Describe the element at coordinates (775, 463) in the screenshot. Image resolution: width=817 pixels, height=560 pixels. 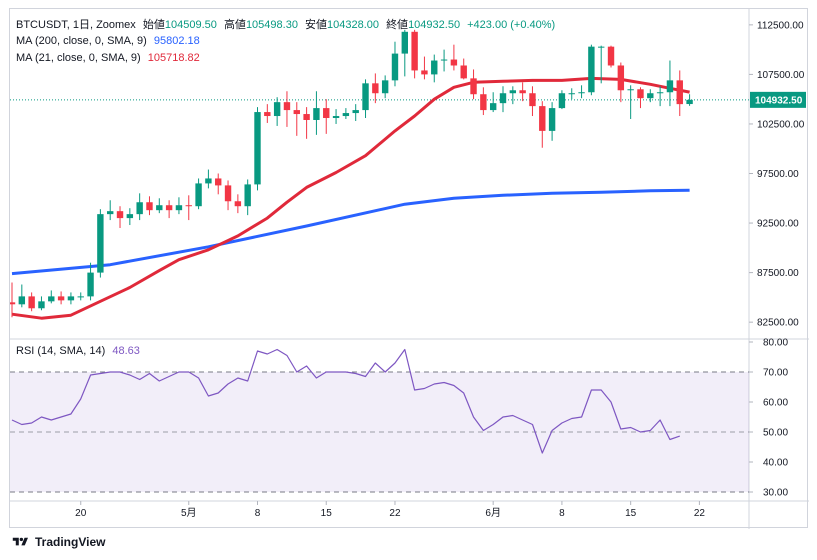
I see `rsi-axis-label: 40.00` at that location.